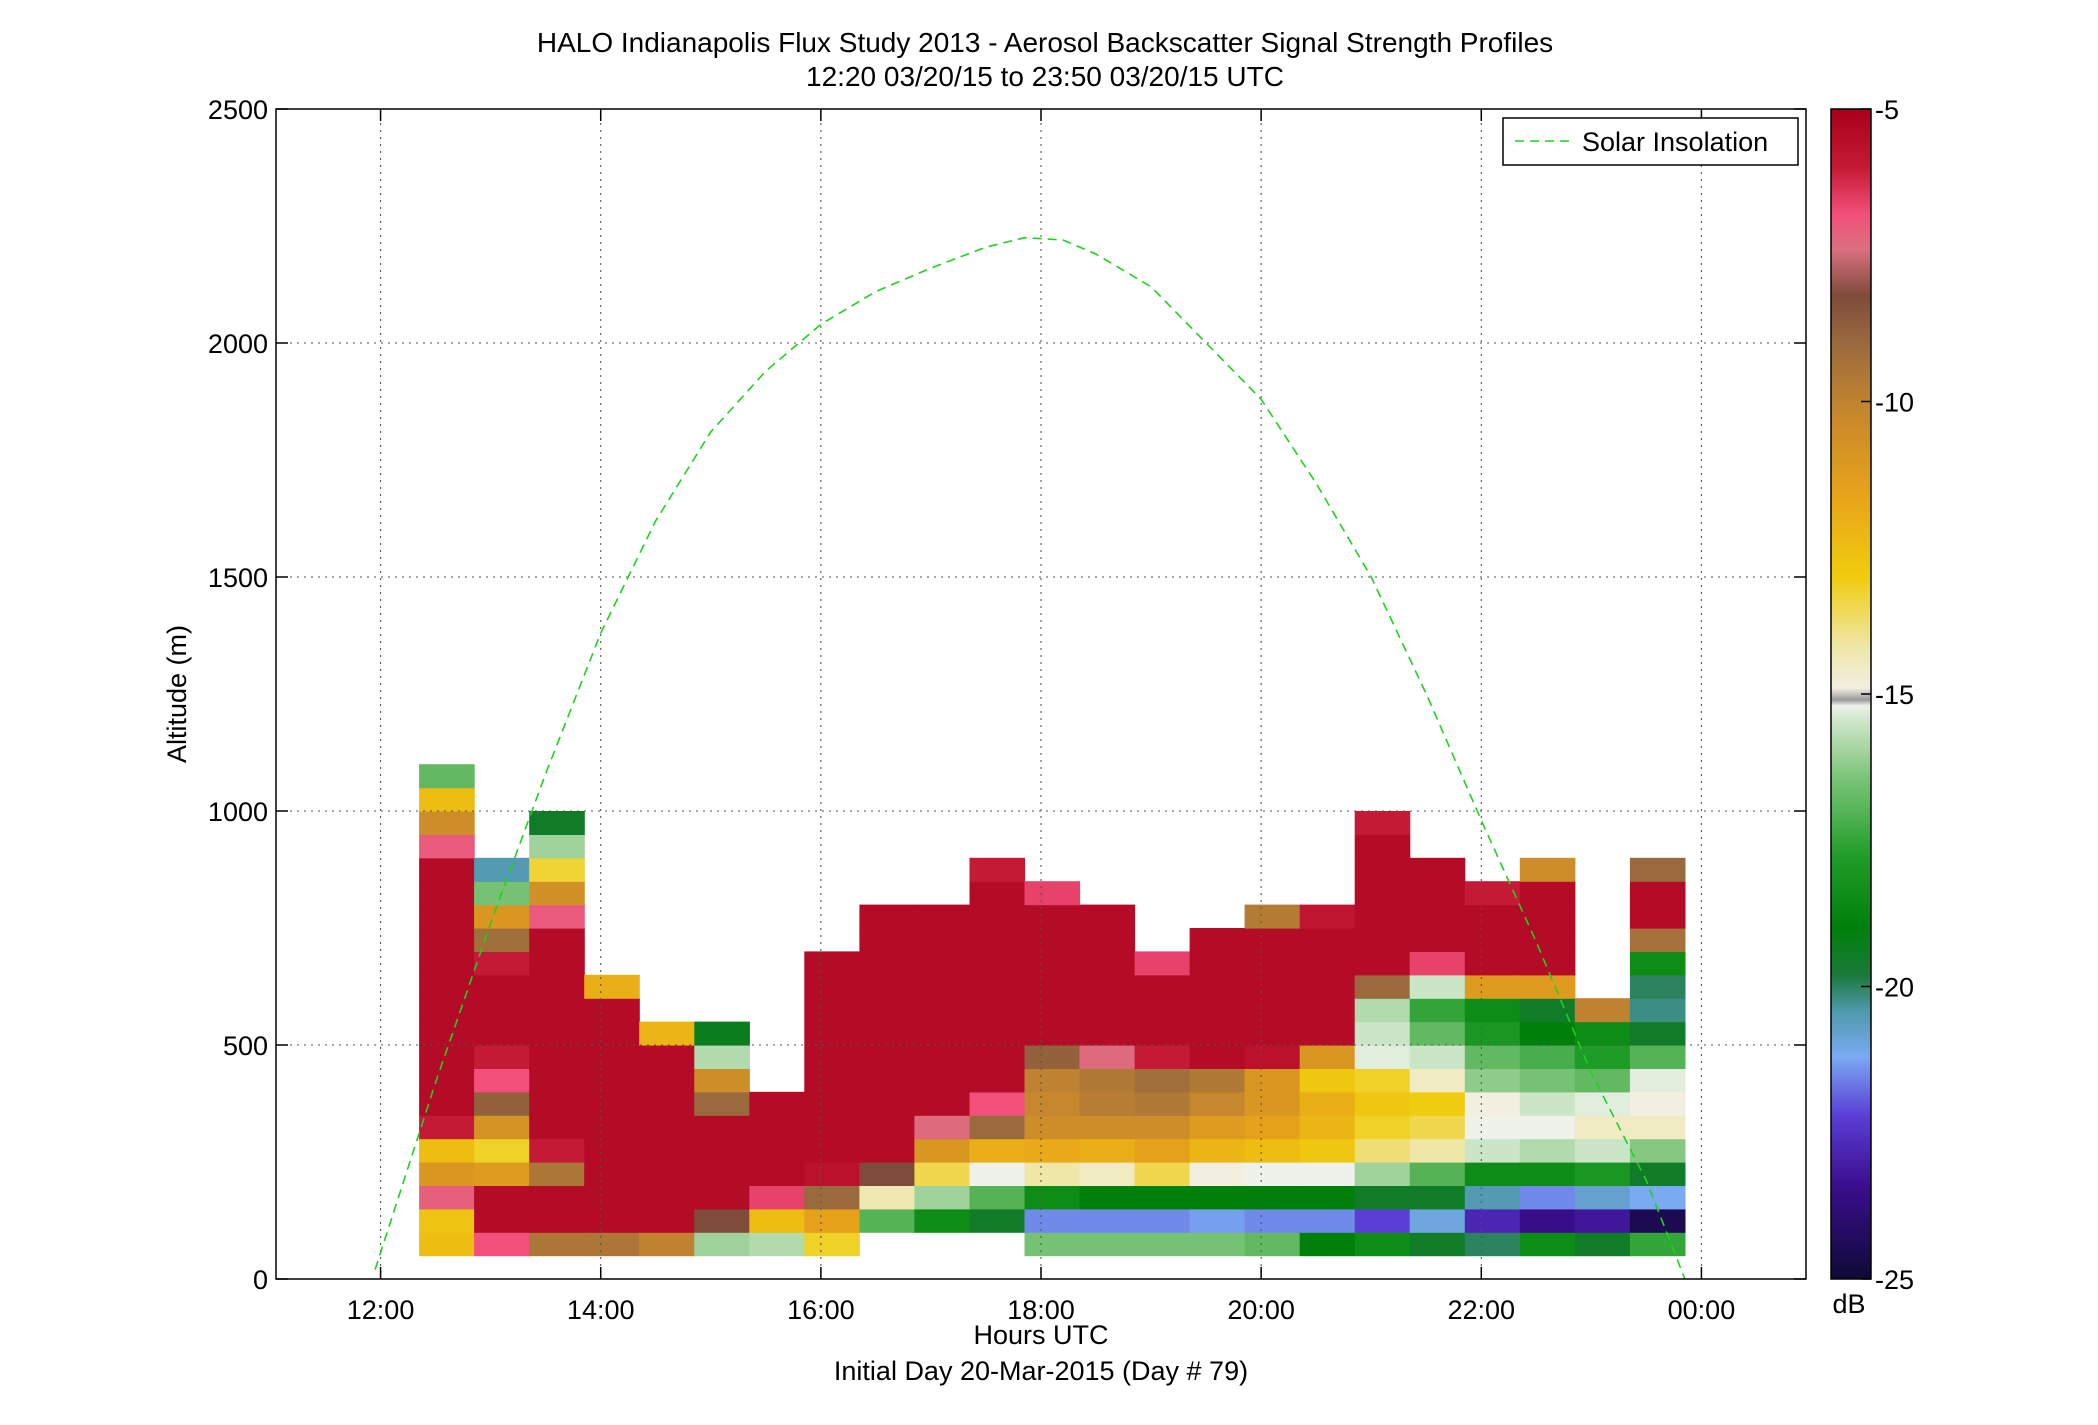 The height and width of the screenshot is (1425, 2098). What do you see at coordinates (1675, 142) in the screenshot?
I see `legend-label-solar-insolation: Solar Insolation` at bounding box center [1675, 142].